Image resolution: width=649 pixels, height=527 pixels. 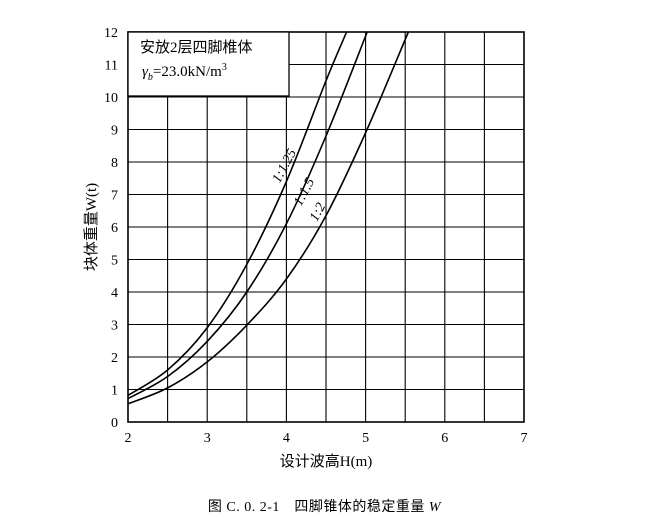 I want to click on legend-box-frame, so click(x=208, y=64).